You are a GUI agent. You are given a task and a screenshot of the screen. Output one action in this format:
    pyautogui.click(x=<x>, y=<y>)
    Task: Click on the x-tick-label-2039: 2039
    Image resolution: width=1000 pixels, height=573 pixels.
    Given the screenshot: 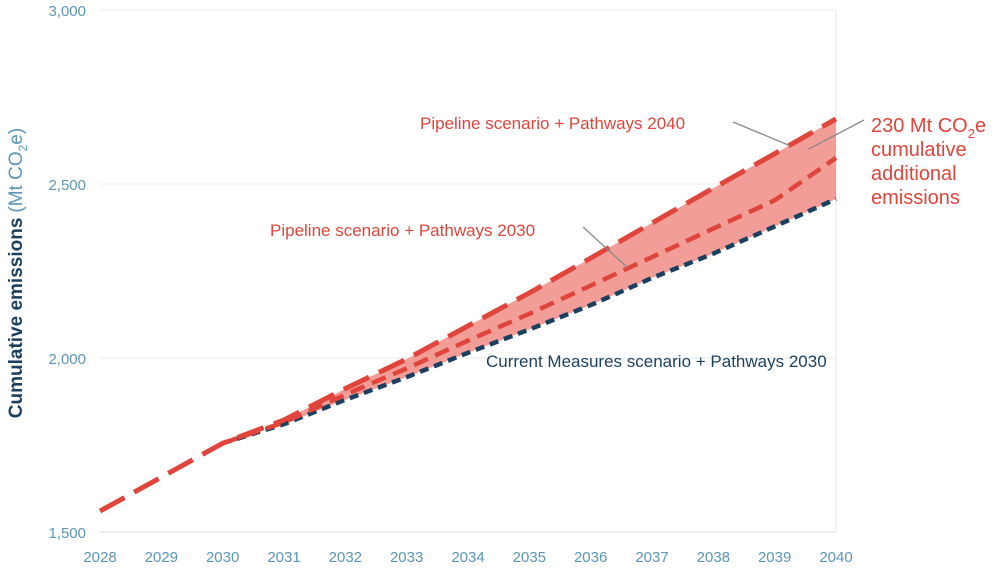 What is the action you would take?
    pyautogui.click(x=774, y=557)
    